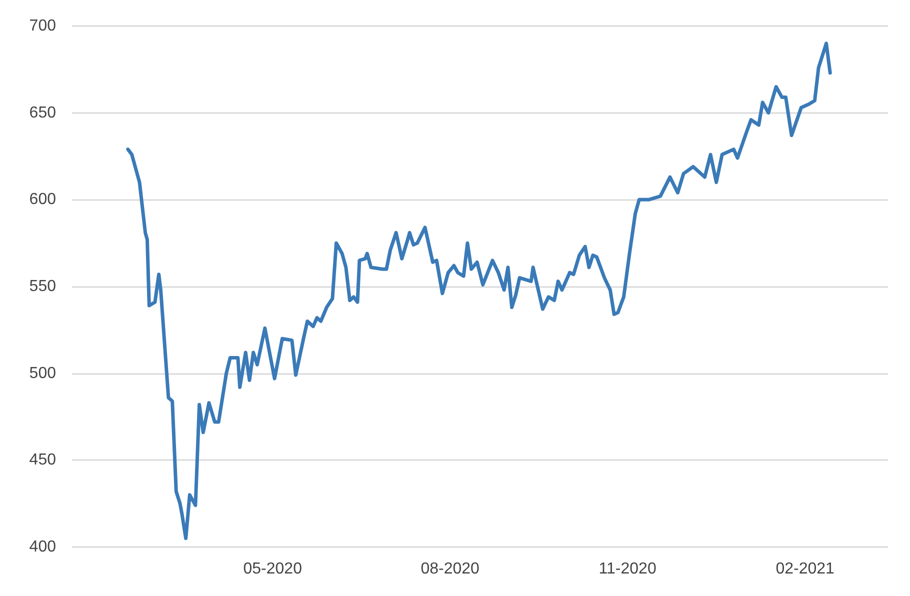 This screenshot has height=596, width=910. I want to click on x-tick-label: 08-2020, so click(450, 569).